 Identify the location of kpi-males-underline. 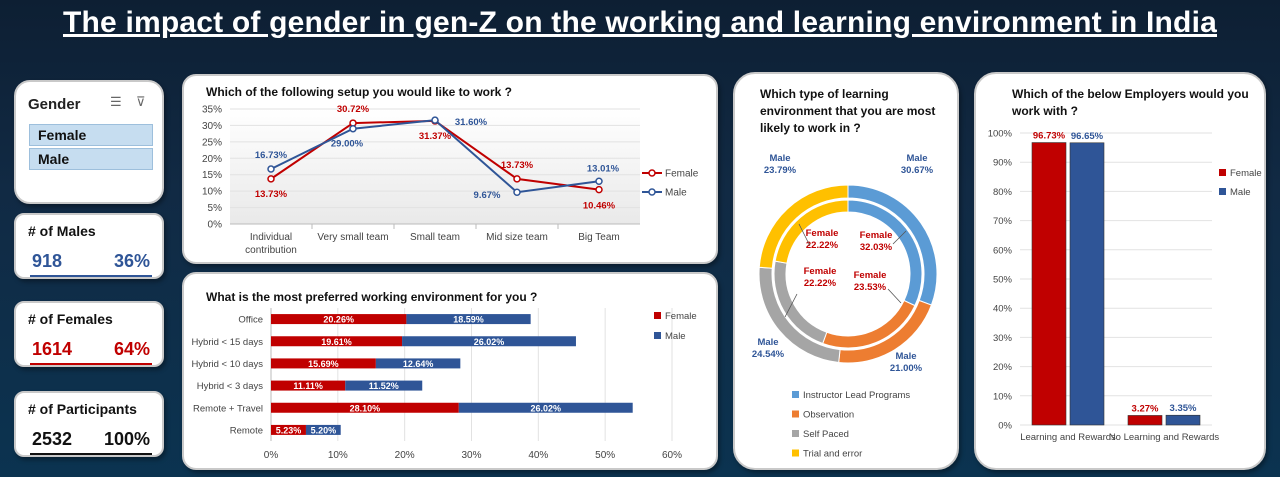
(91, 276).